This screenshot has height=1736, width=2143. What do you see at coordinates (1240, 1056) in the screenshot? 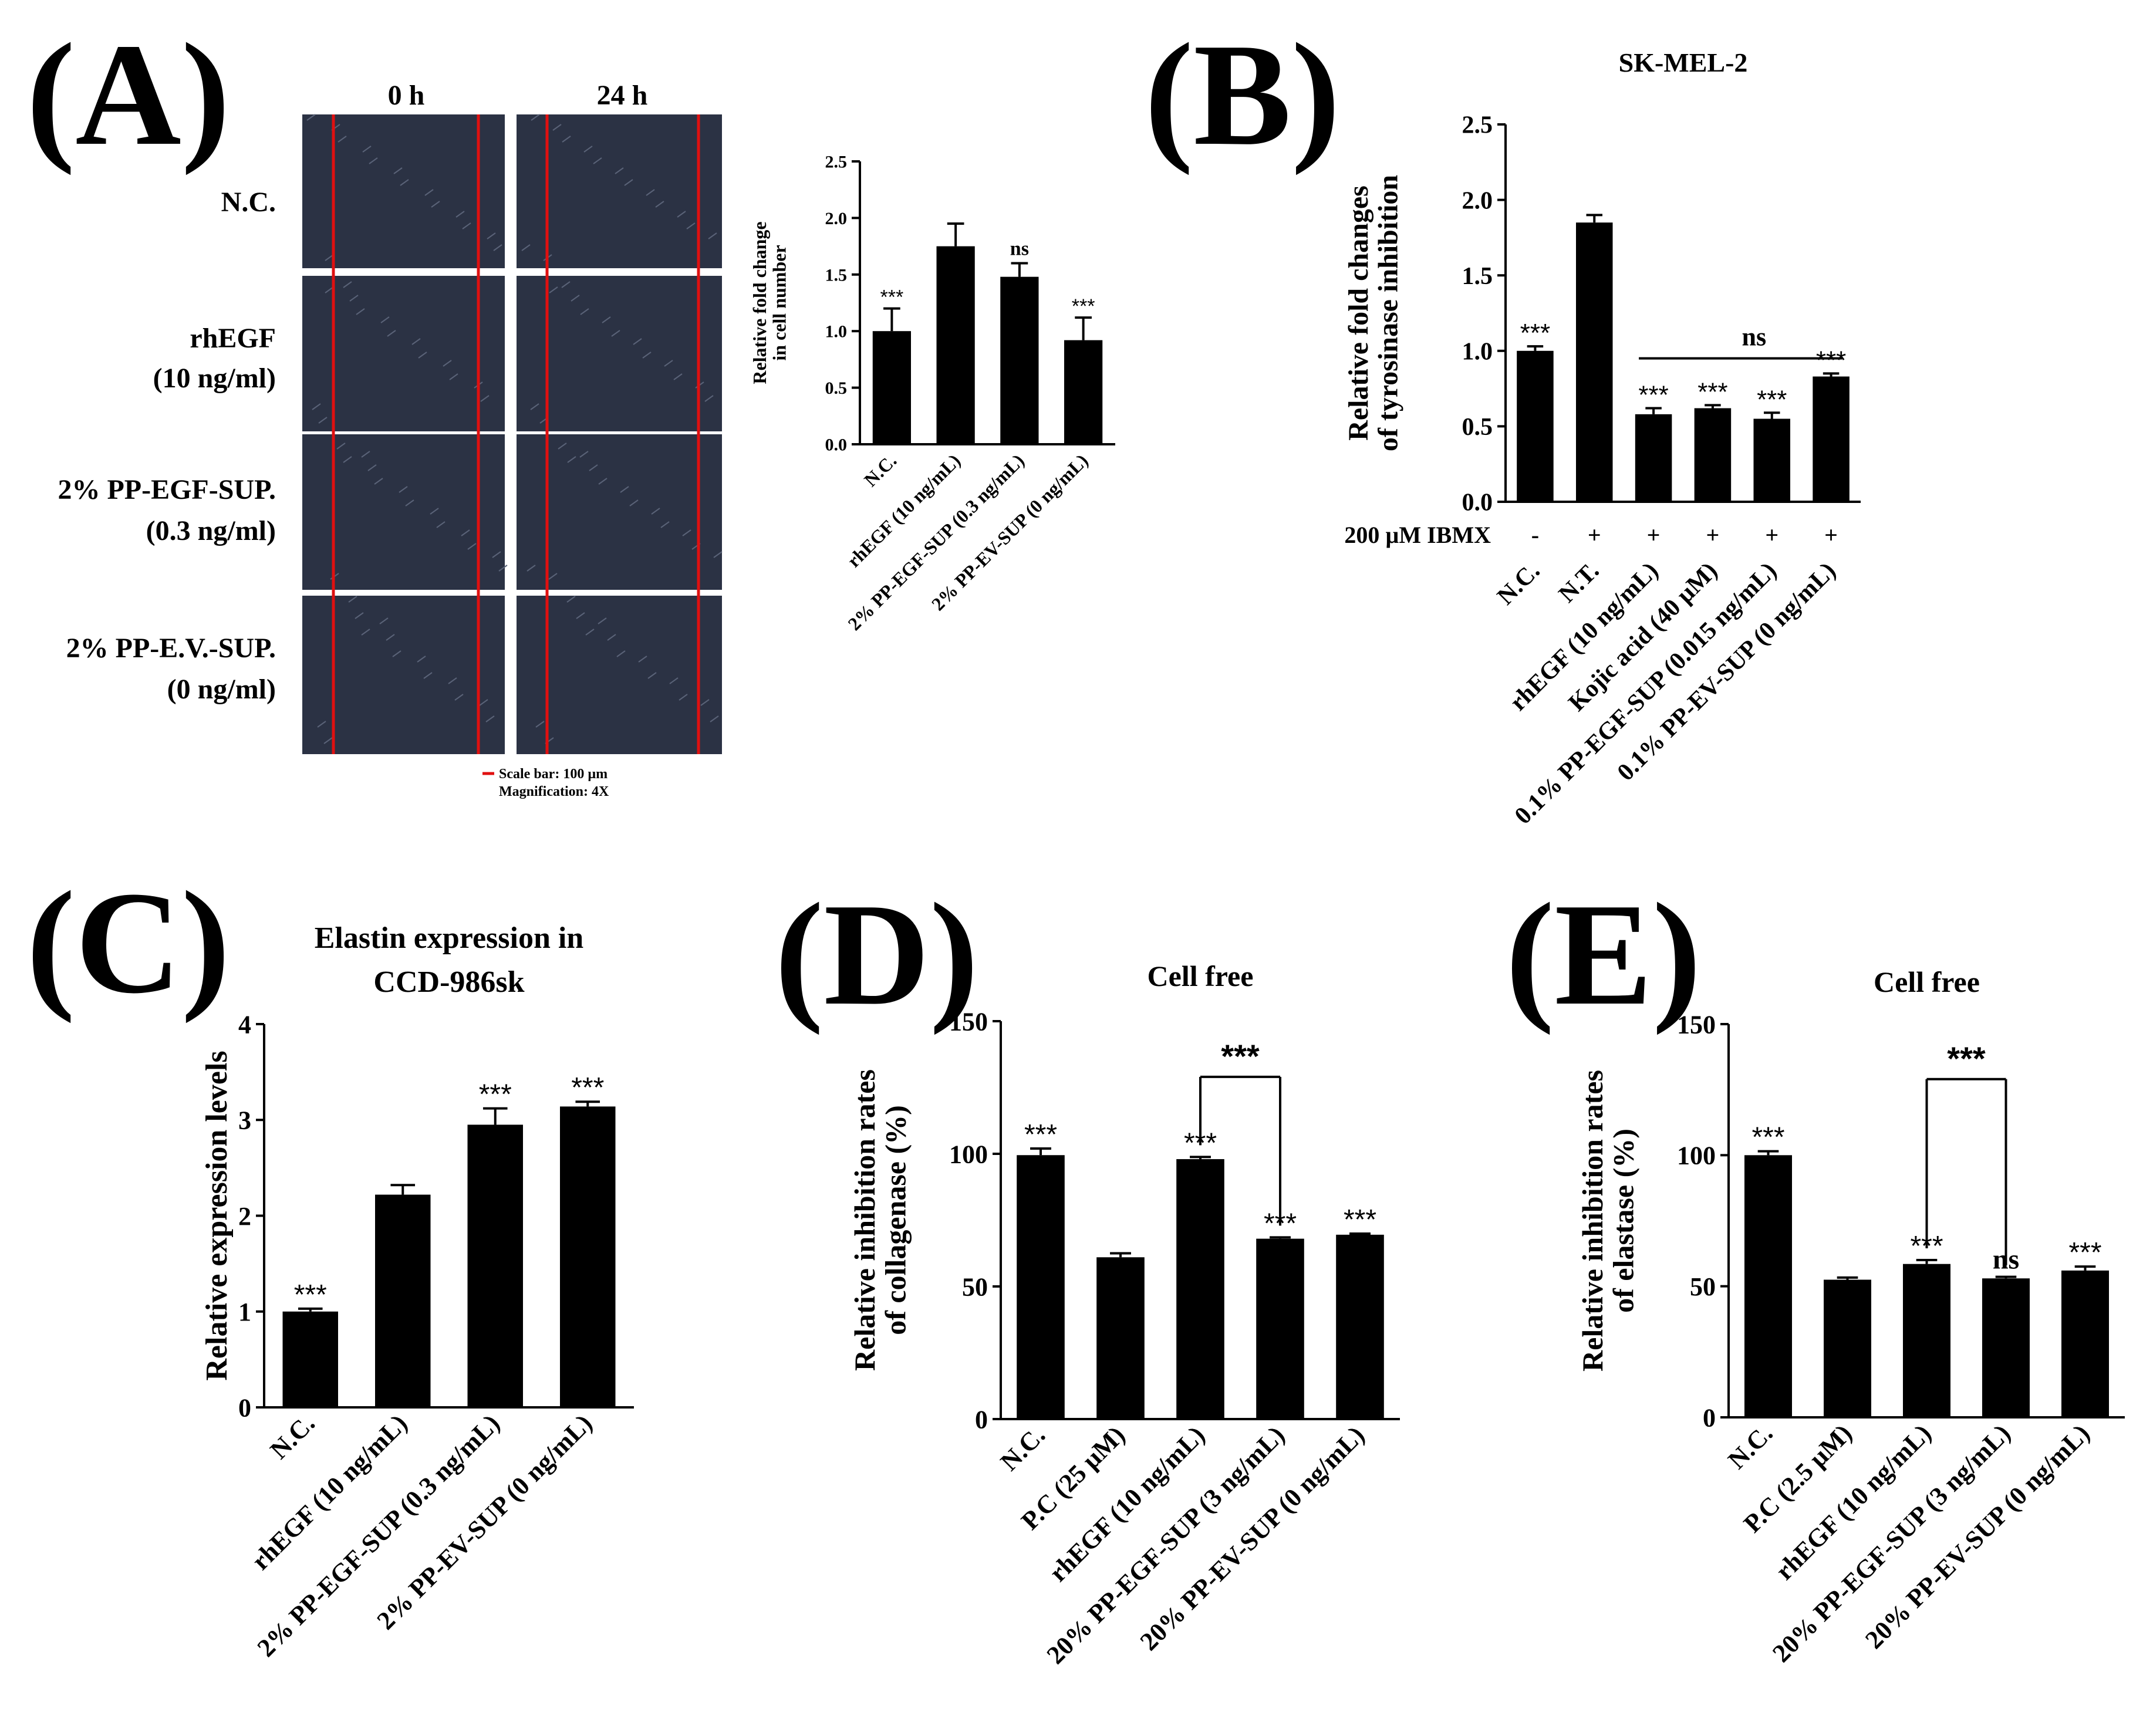
I see `bracket-label: ***` at bounding box center [1240, 1056].